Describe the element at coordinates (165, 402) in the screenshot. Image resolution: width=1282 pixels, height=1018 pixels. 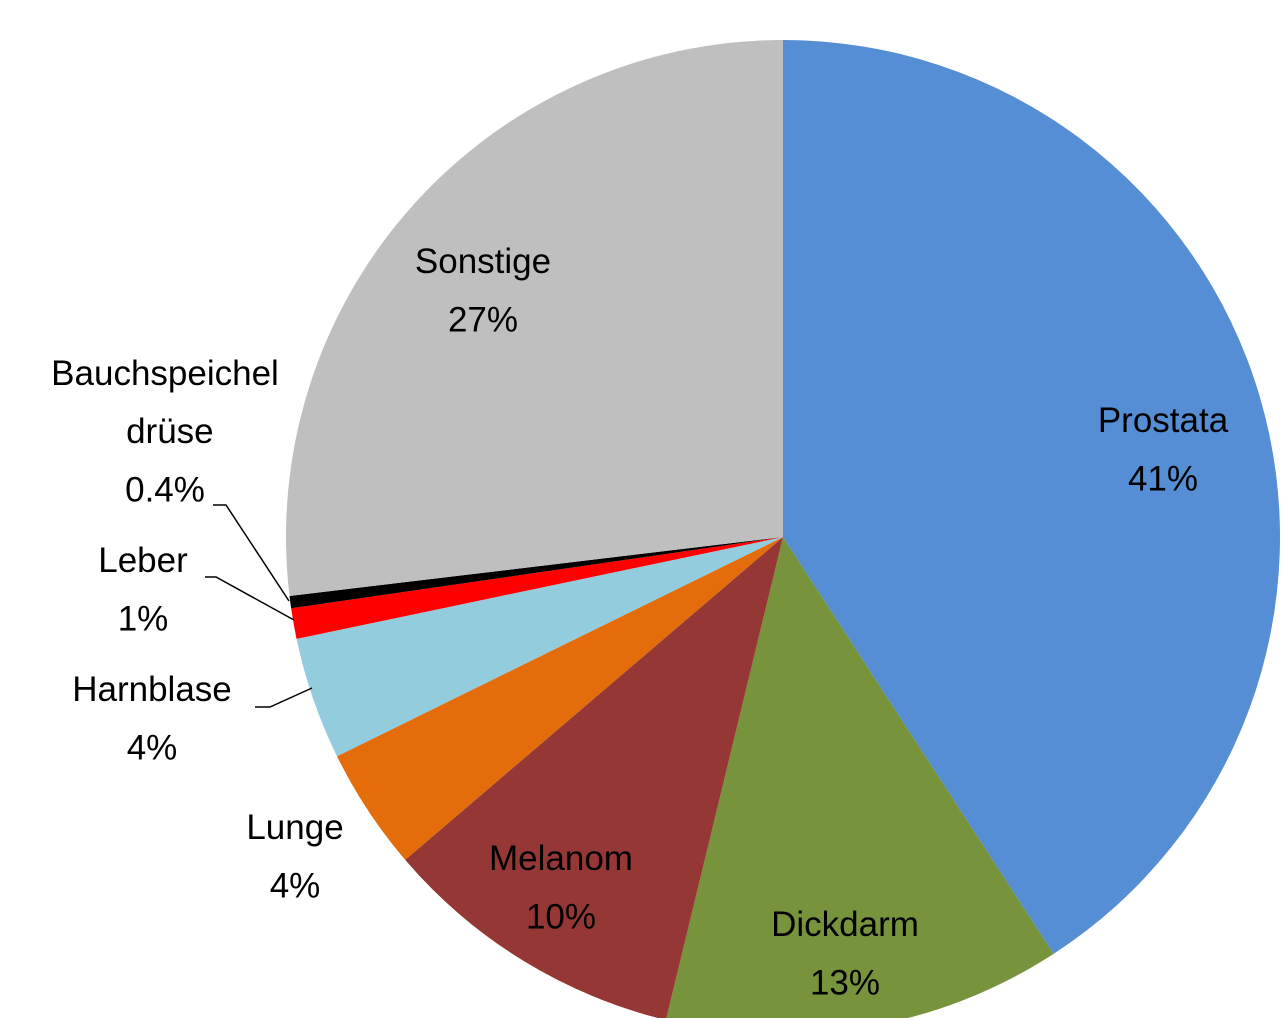
I see `category-label: Bauchspeichel drüse` at that location.